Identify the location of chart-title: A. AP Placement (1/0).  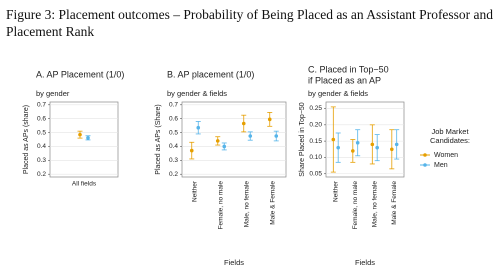
(80, 74).